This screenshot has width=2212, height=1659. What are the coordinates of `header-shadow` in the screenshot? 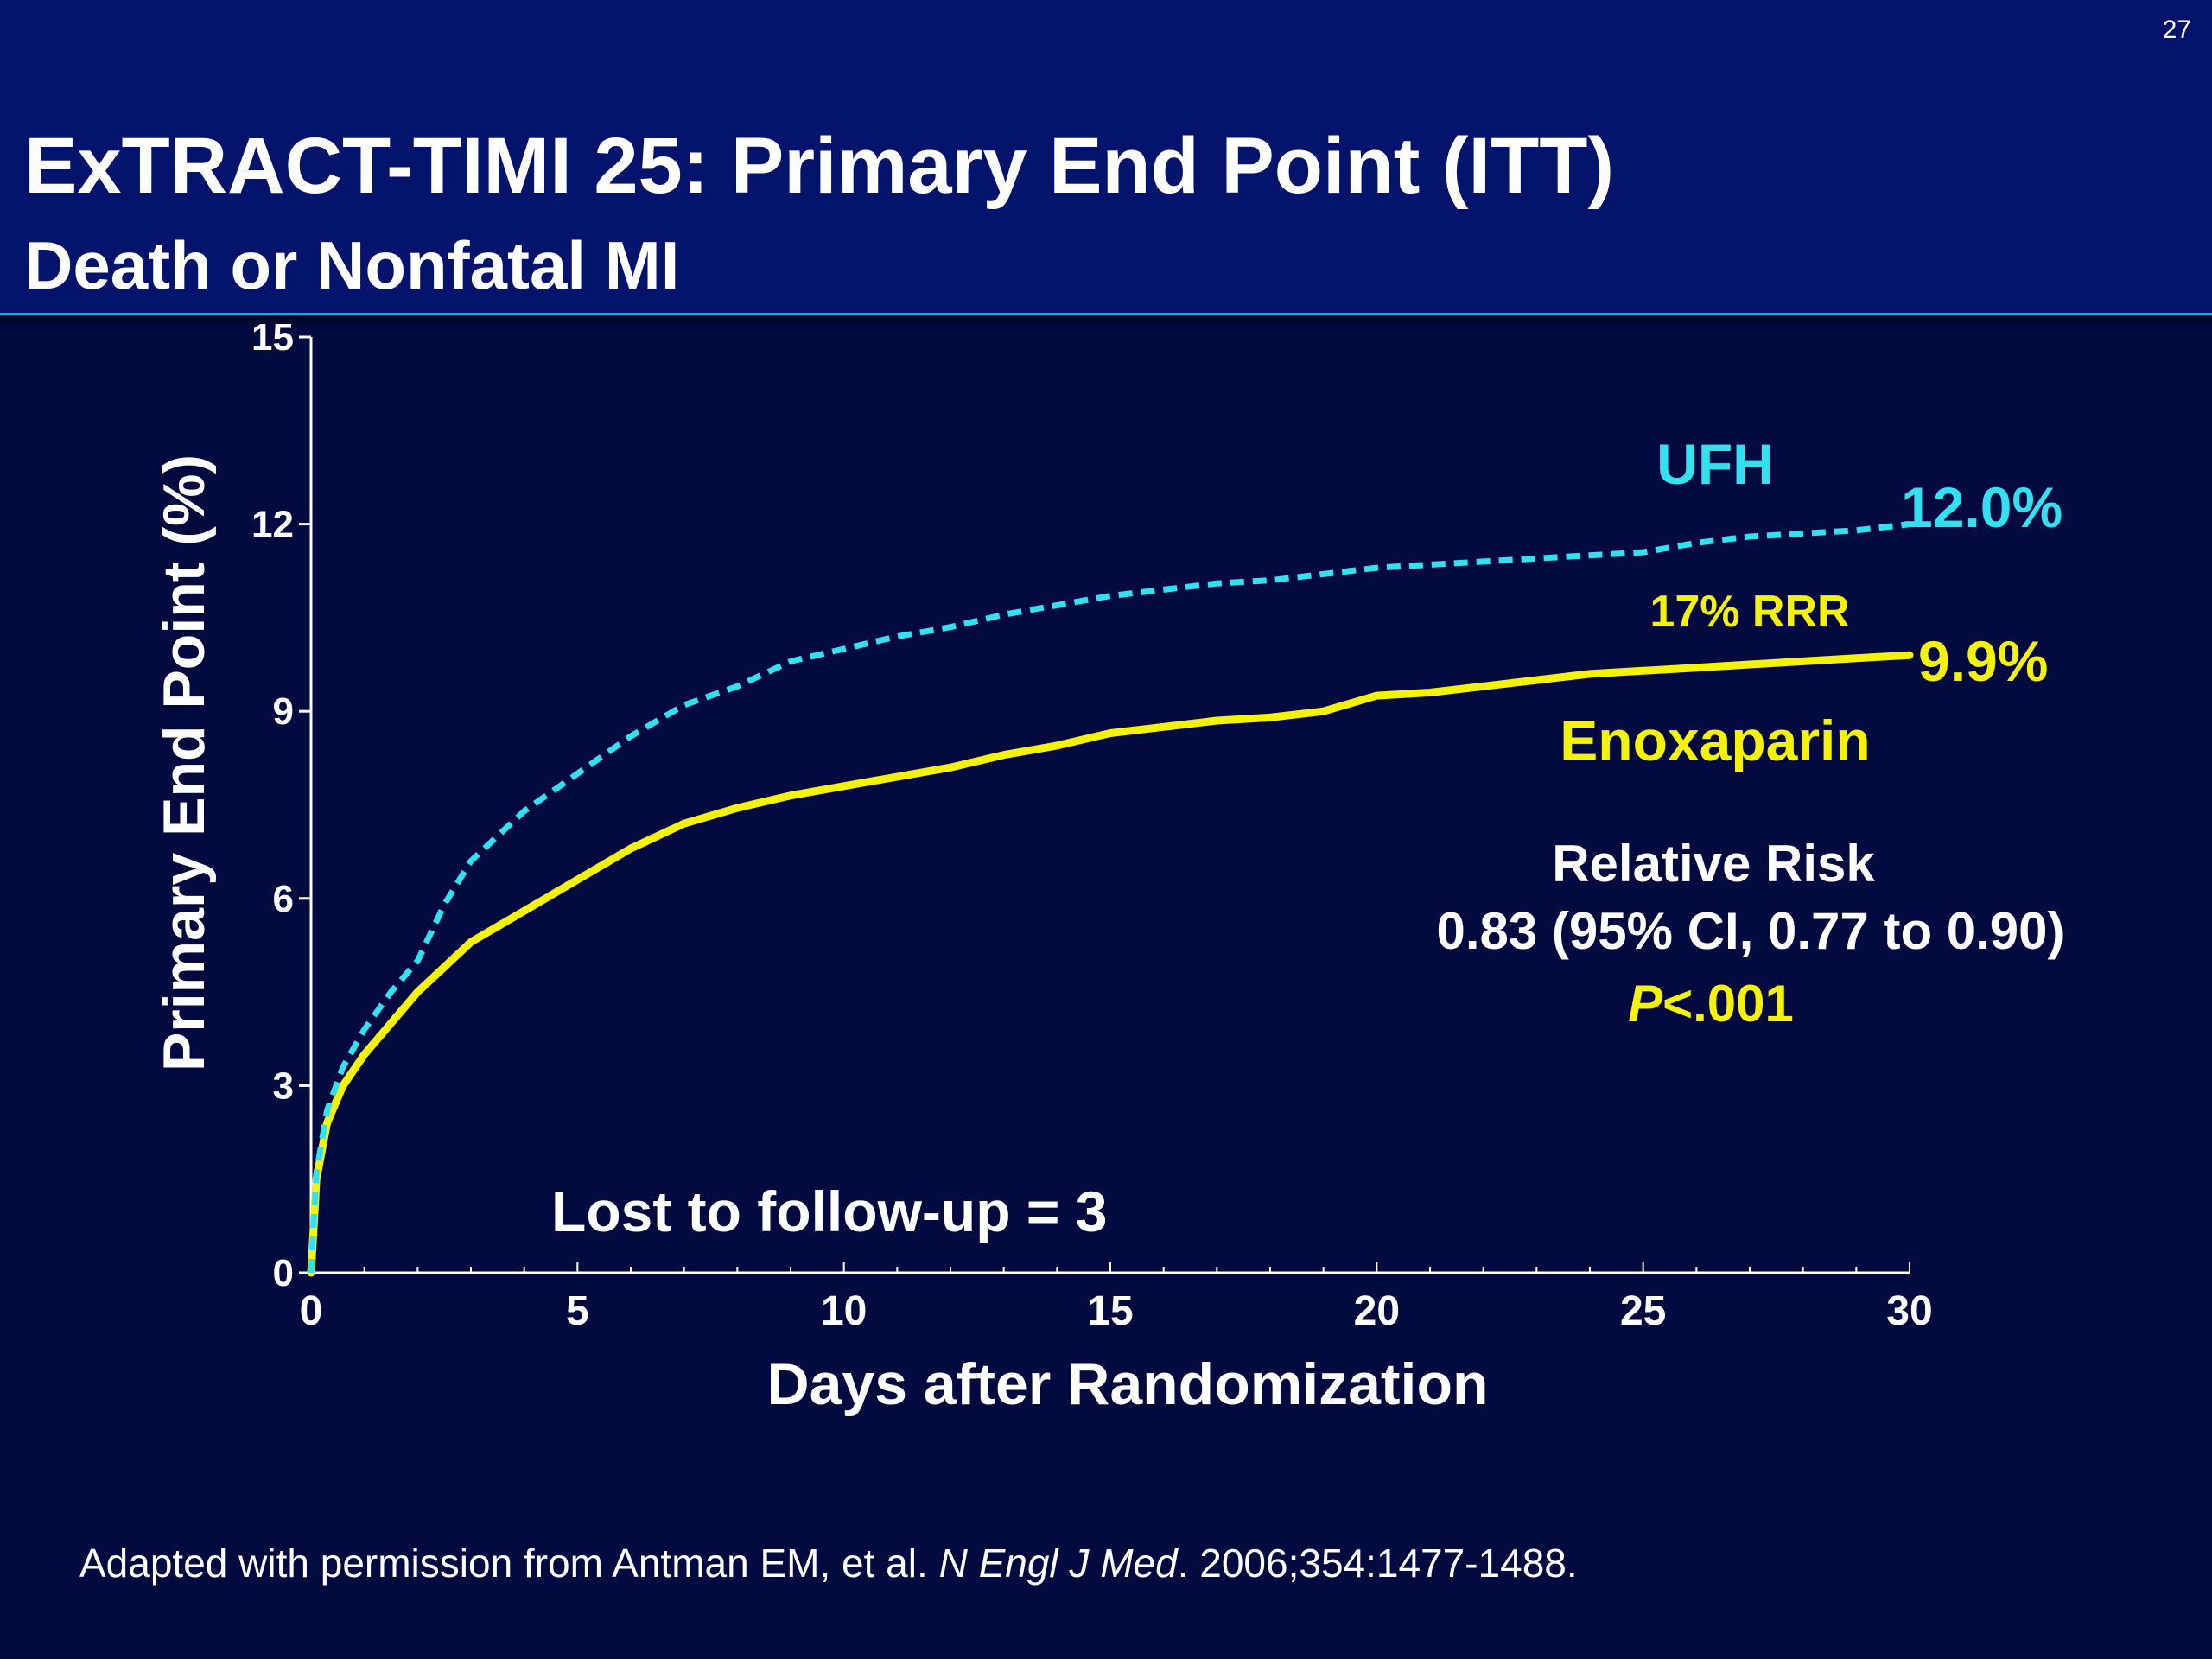 It's located at (1106, 321).